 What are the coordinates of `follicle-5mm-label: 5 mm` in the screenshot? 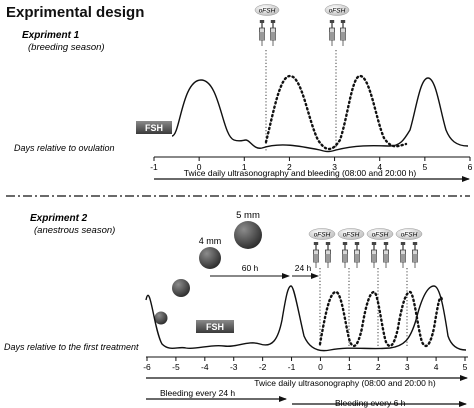 It's located at (248, 215).